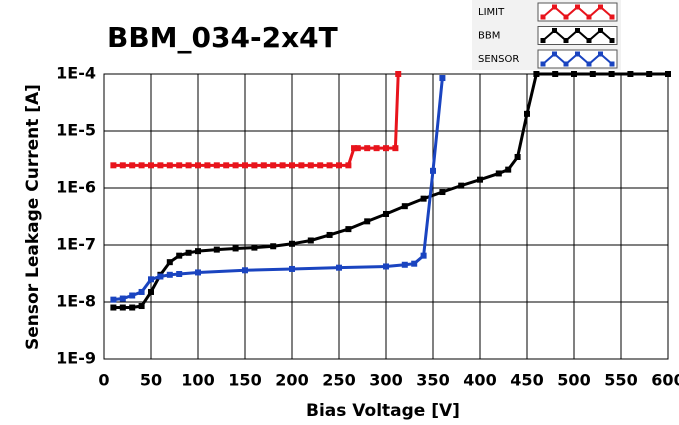 Image resolution: width=679 pixels, height=425 pixels. What do you see at coordinates (432, 380) in the screenshot?
I see `x-tick-label: 350` at bounding box center [432, 380].